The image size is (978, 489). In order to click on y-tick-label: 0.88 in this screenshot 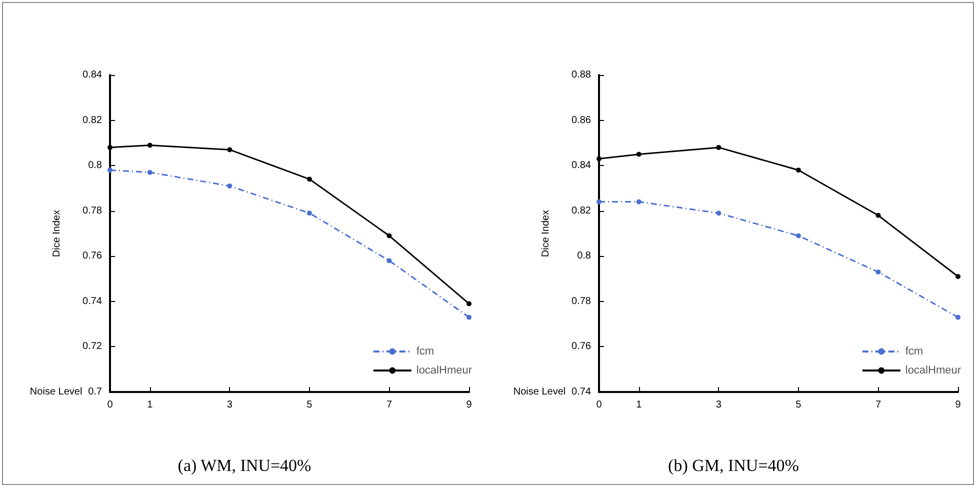, I will do `click(582, 75)`.